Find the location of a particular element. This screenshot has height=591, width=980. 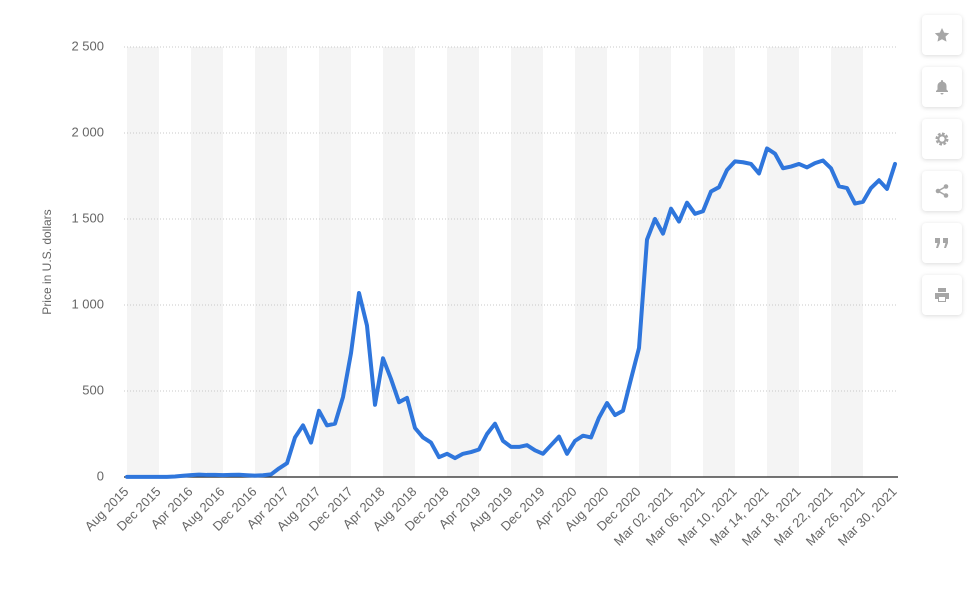

alert-button is located at coordinates (942, 87).